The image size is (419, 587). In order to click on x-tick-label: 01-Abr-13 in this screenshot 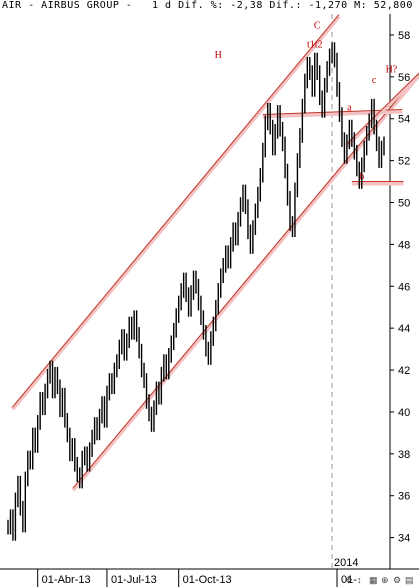, I will do `click(66, 580)`.